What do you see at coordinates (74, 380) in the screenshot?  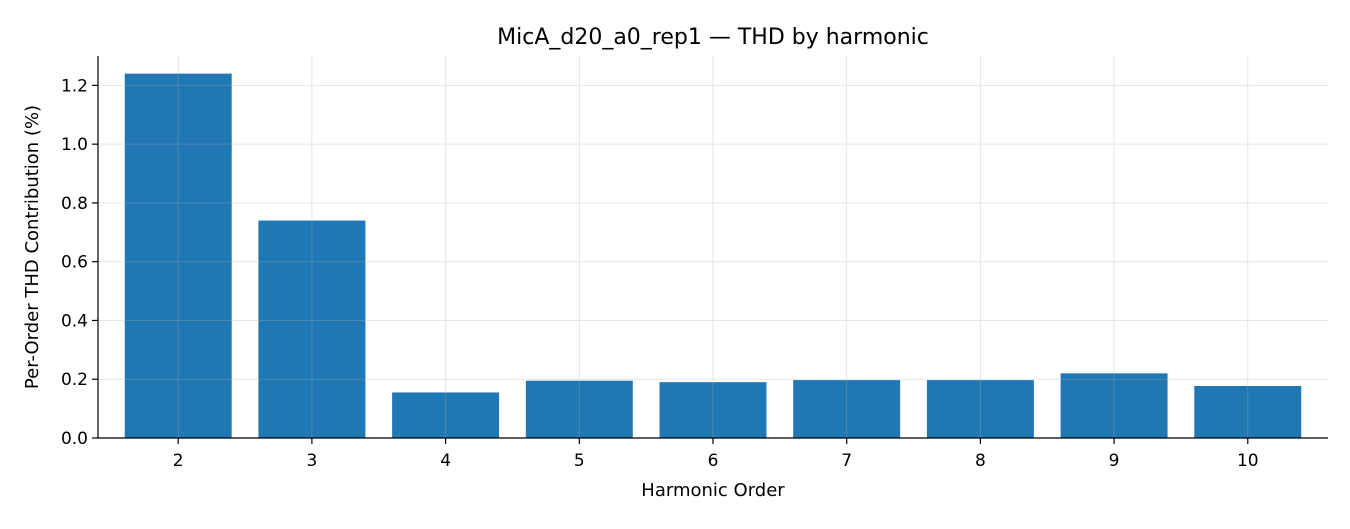 I see `y-tick-label: 0.2` at bounding box center [74, 380].